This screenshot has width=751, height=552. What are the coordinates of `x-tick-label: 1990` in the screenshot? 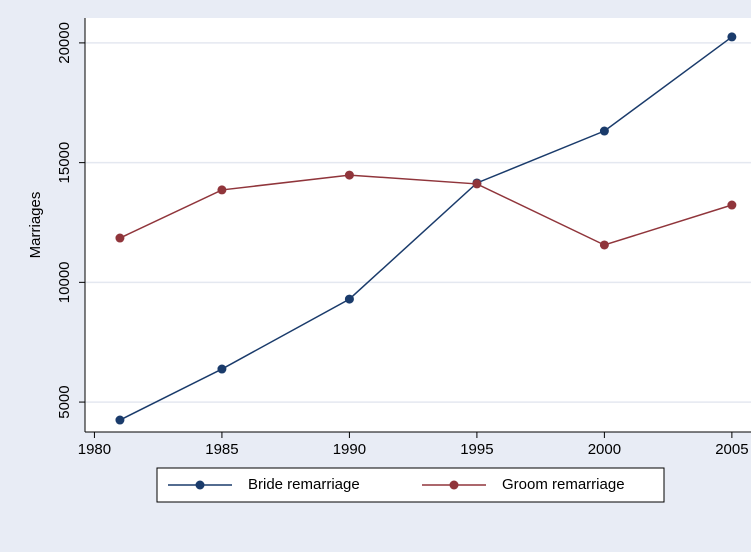 It's located at (349, 449).